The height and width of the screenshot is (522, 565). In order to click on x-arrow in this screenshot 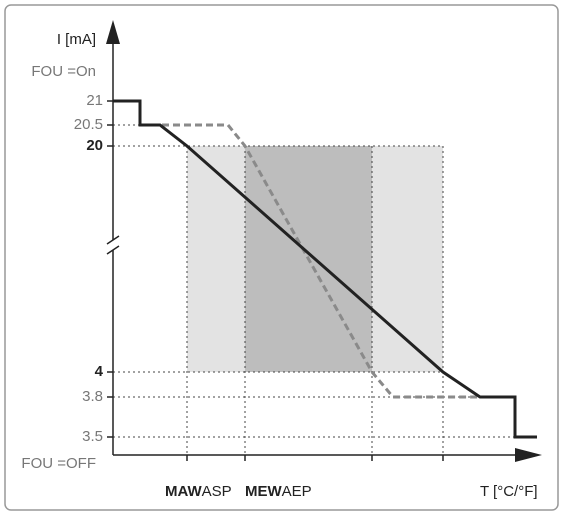, I will do `click(528, 455)`.